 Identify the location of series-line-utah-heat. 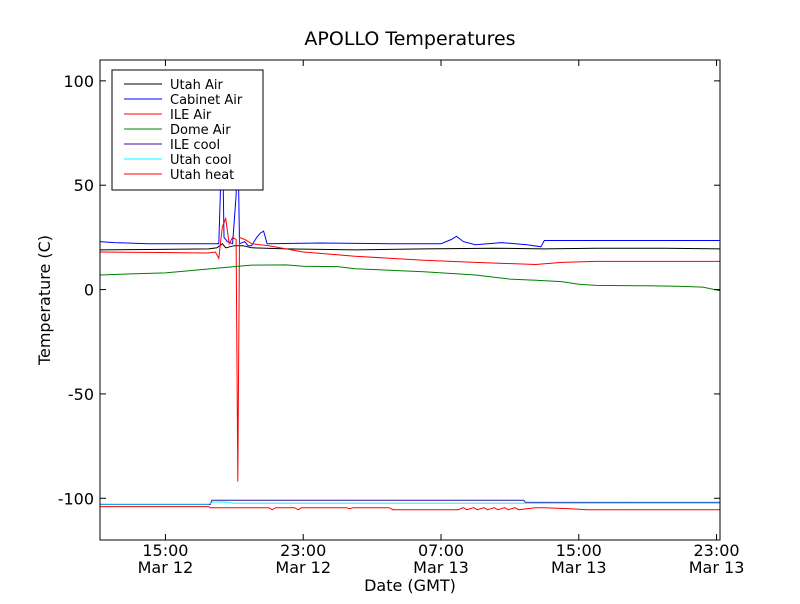
(410, 508).